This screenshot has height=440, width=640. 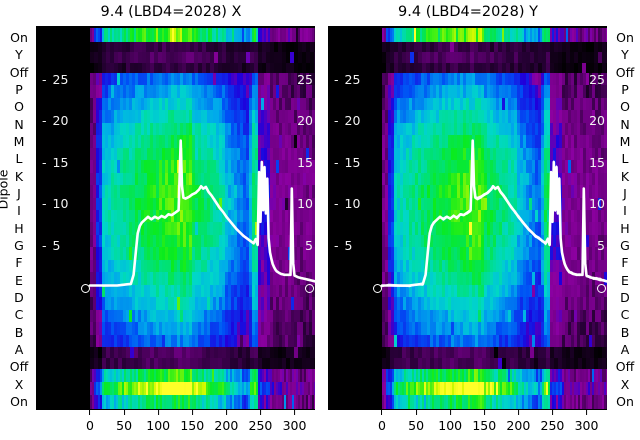 I want to click on category-label-j-9: J, so click(x=625, y=193).